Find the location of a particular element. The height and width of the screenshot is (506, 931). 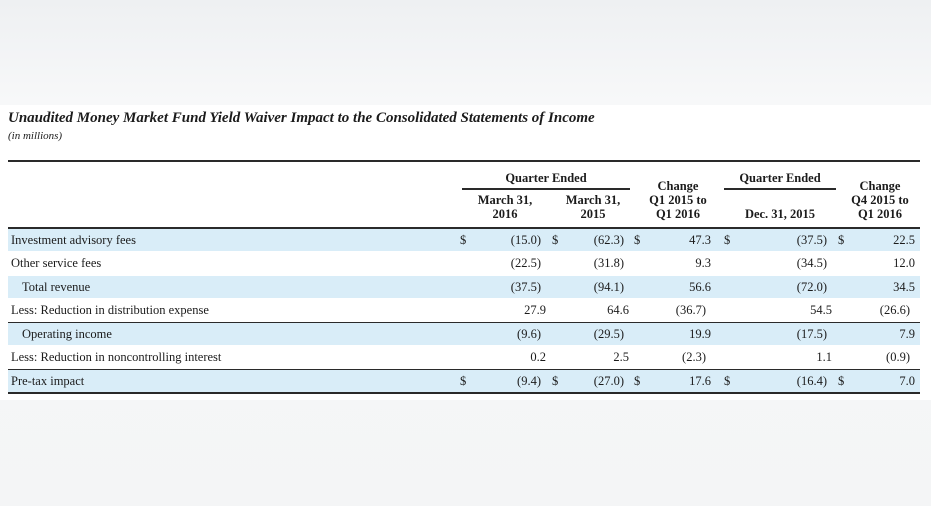

top-rule is located at coordinates (464, 161).